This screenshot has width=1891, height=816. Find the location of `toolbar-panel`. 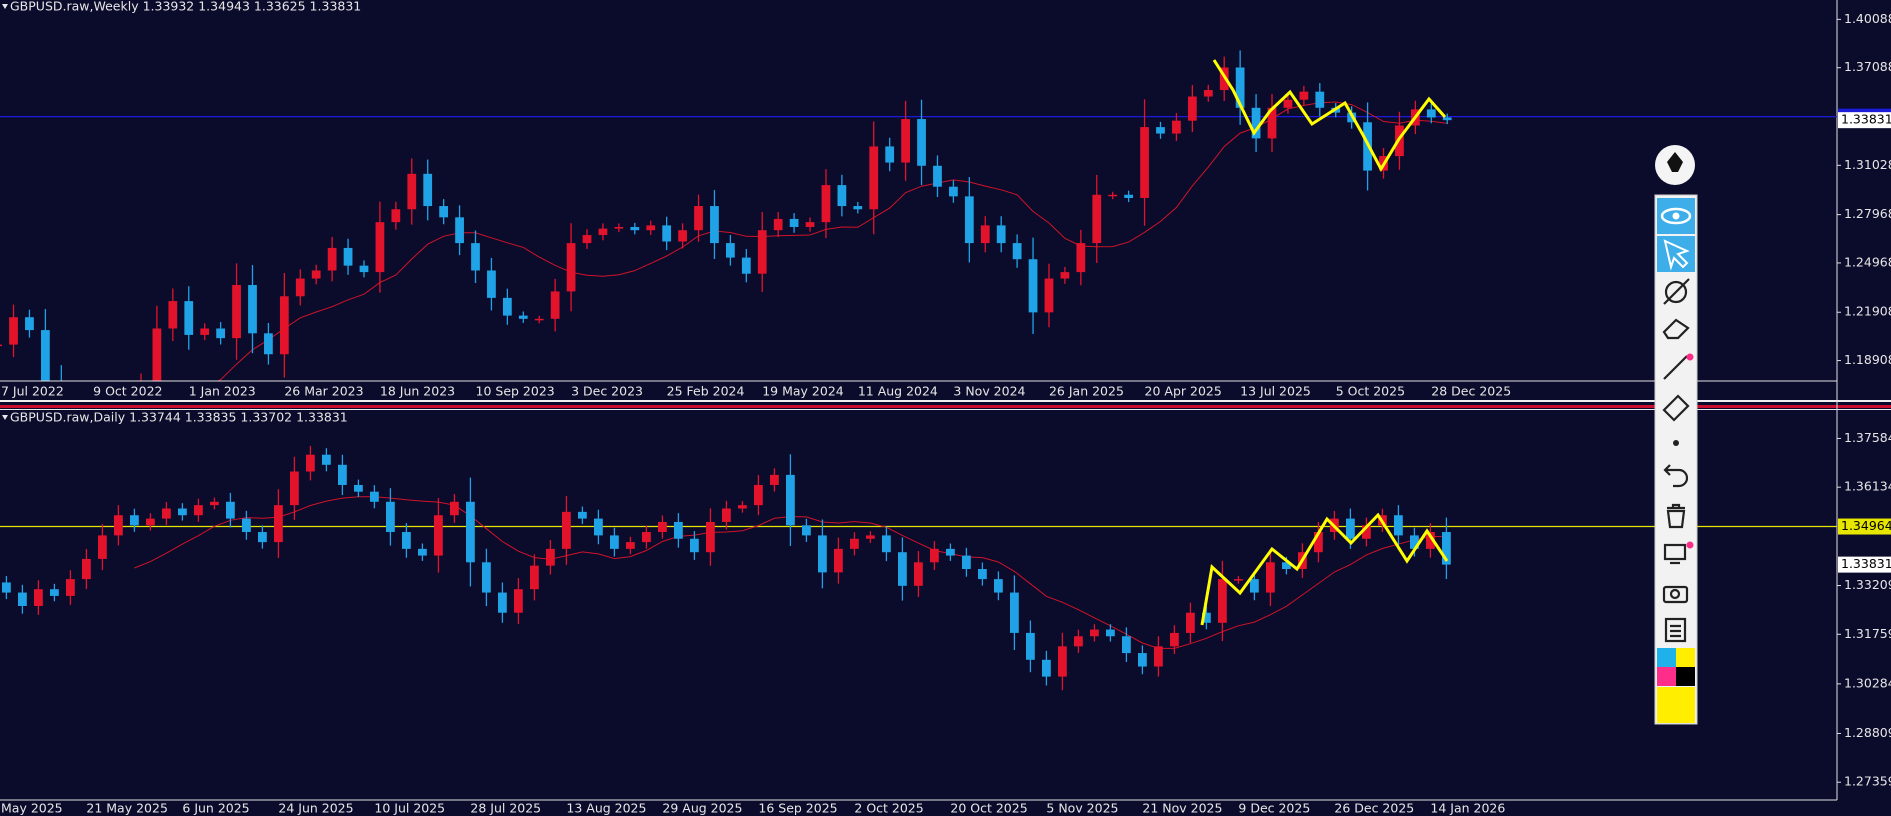

toolbar-panel is located at coordinates (1676, 459).